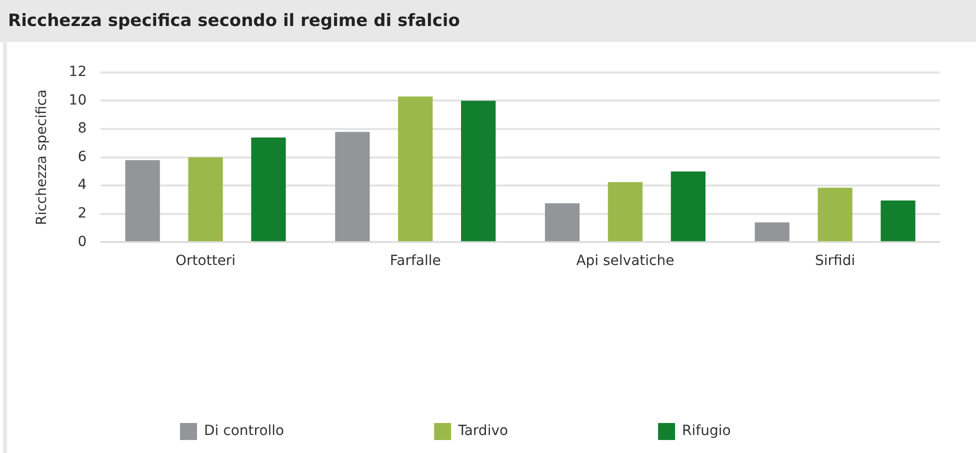 The height and width of the screenshot is (453, 976). Describe the element at coordinates (482, 431) in the screenshot. I see `legend-label: Tardivo` at that location.